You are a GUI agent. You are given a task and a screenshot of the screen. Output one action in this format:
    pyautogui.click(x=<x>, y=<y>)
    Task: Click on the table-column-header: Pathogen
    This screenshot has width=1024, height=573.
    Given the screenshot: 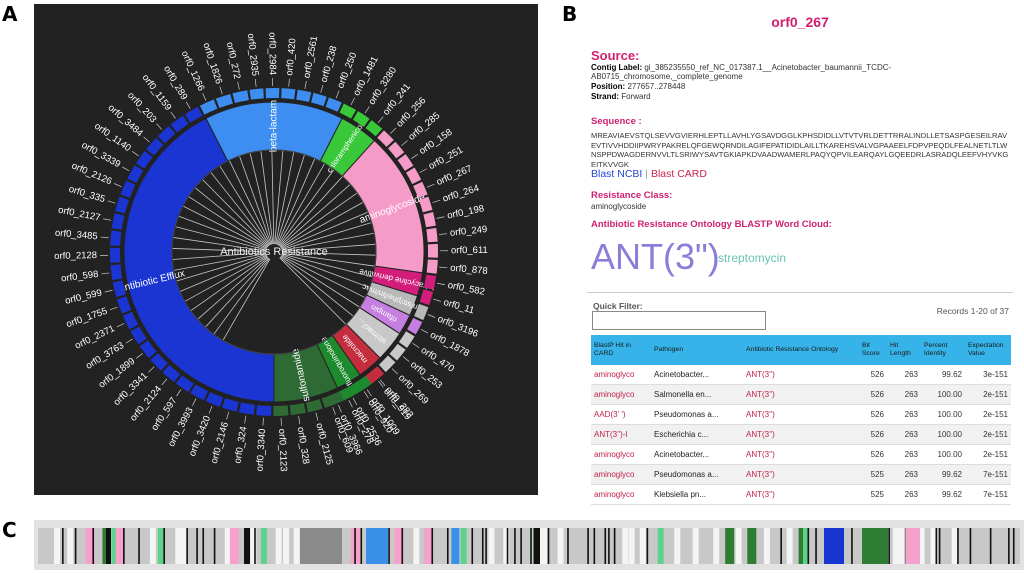 What is the action you would take?
    pyautogui.click(x=697, y=350)
    